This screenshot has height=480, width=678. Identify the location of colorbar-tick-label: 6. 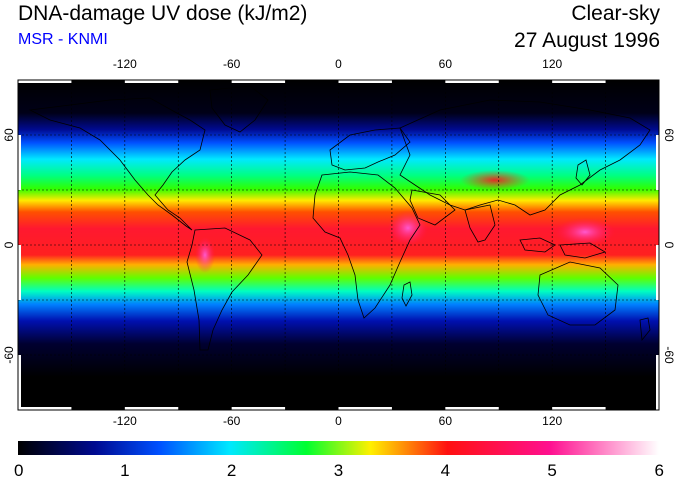
(659, 470).